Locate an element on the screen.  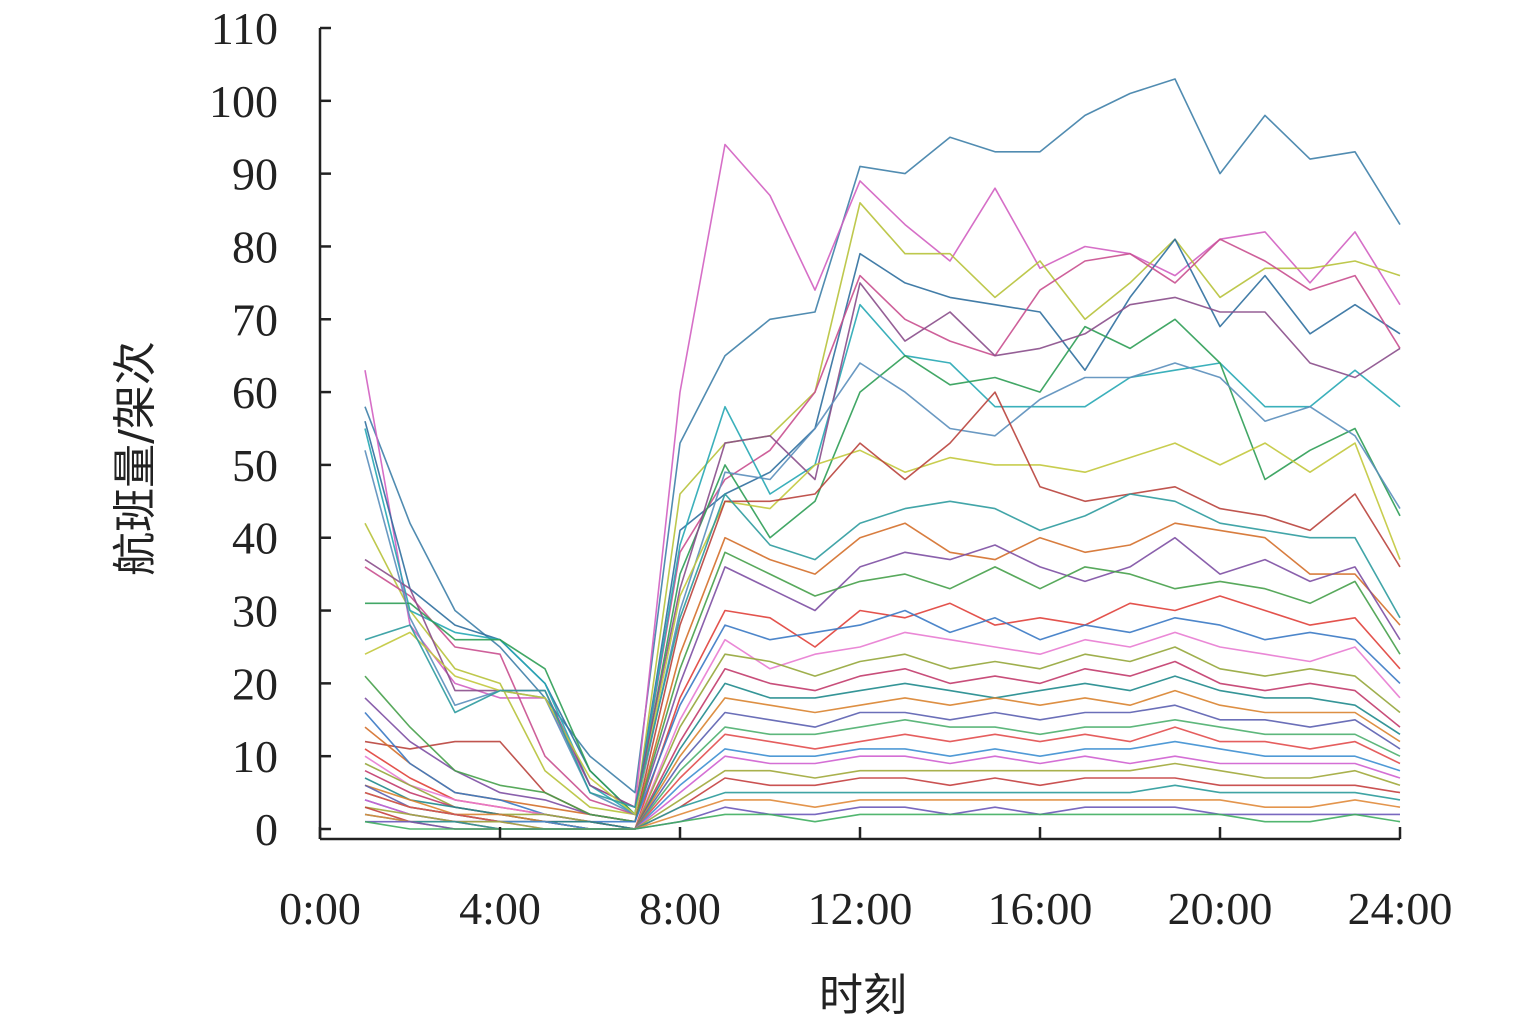
y-tick-label: 110 is located at coordinates (244, 28).